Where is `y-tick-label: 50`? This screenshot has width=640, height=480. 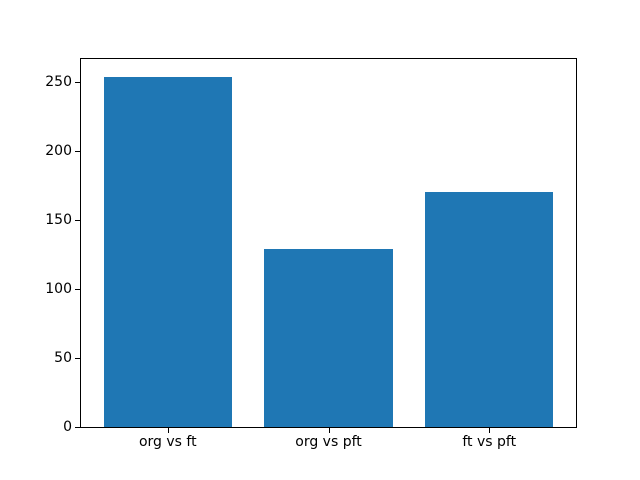 y-tick-label: 50 is located at coordinates (63, 358).